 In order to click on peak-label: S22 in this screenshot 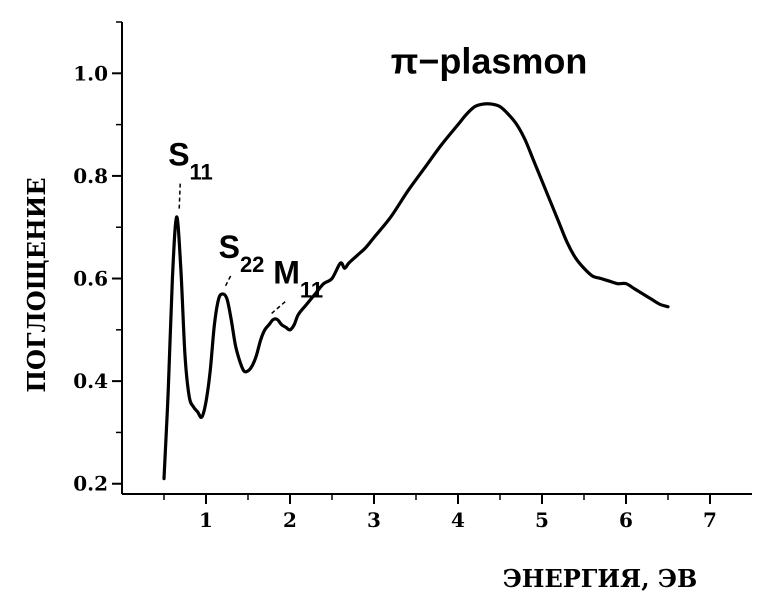, I will do `click(242, 253)`.